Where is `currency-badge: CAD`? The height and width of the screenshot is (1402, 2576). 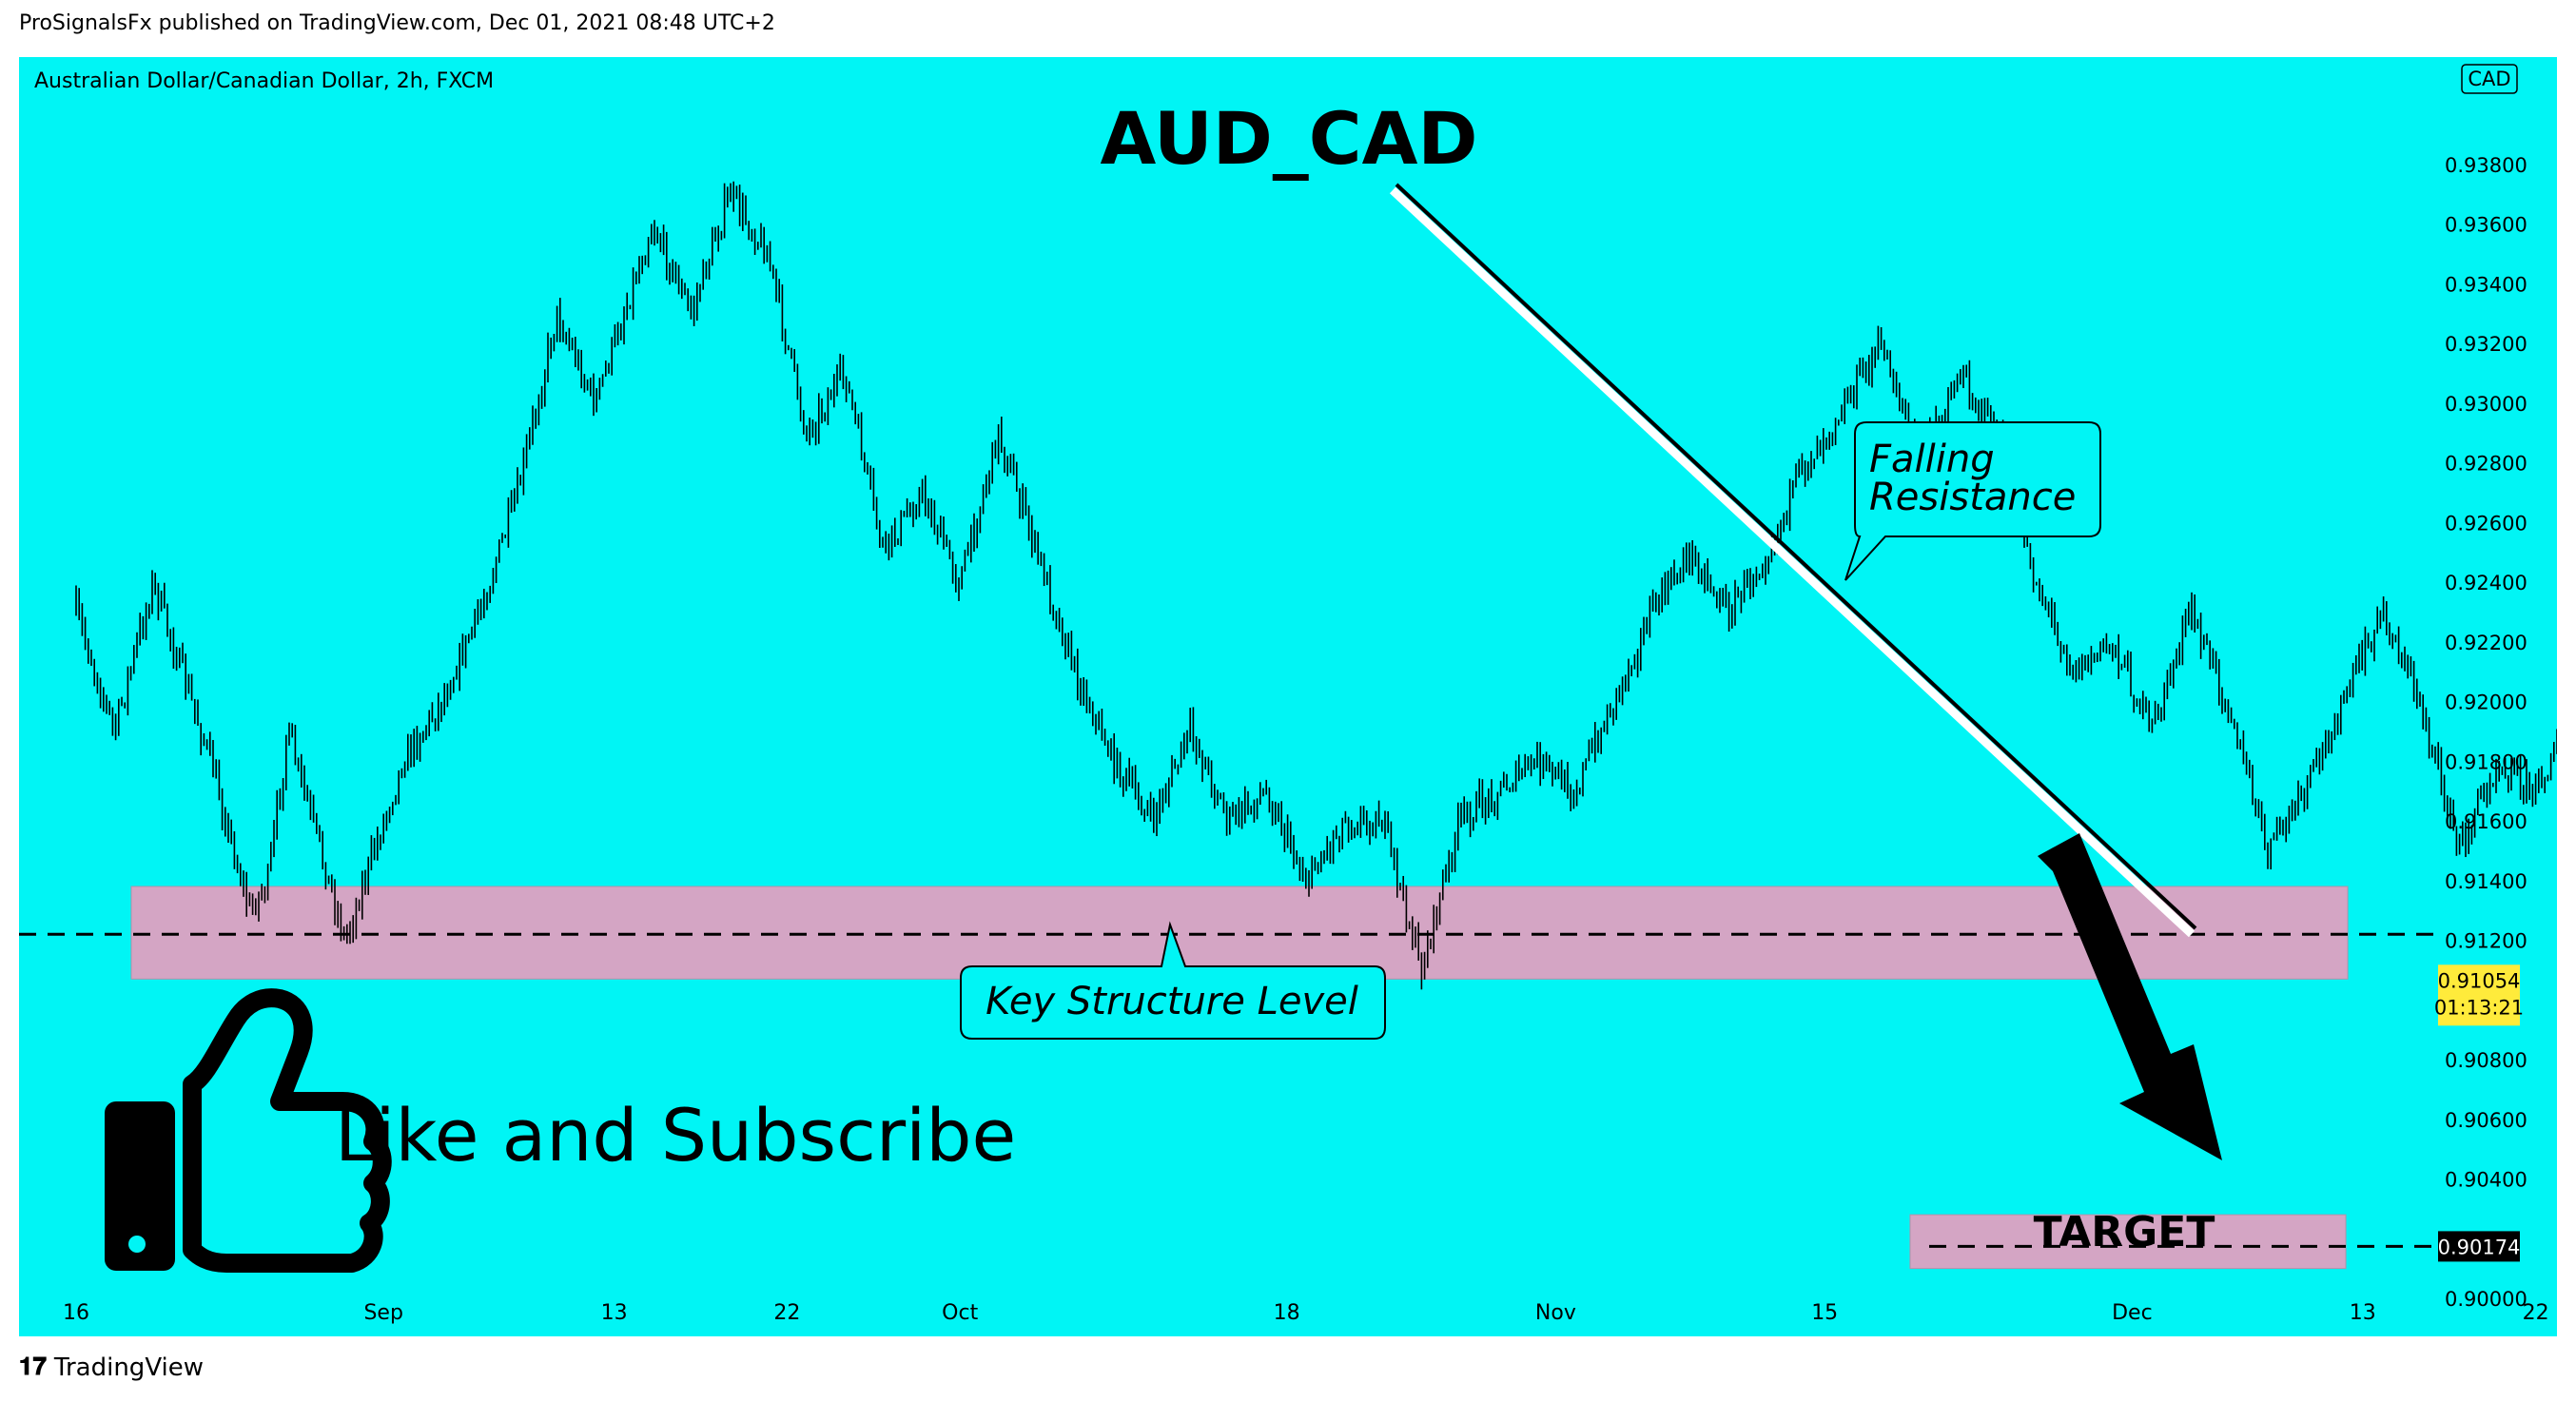 currency-badge: CAD is located at coordinates (2489, 79).